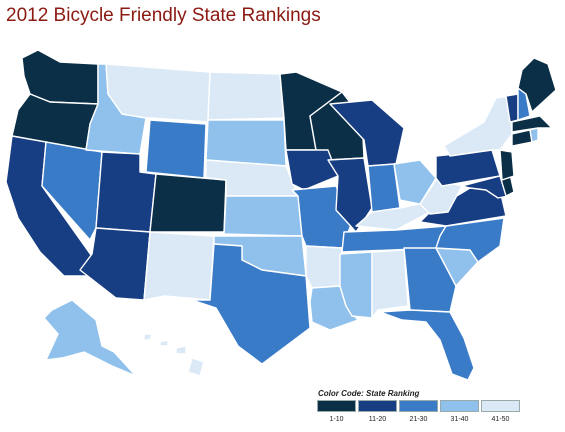 The width and height of the screenshot is (565, 432). Describe the element at coordinates (263, 216) in the screenshot. I see `state-ks` at that location.